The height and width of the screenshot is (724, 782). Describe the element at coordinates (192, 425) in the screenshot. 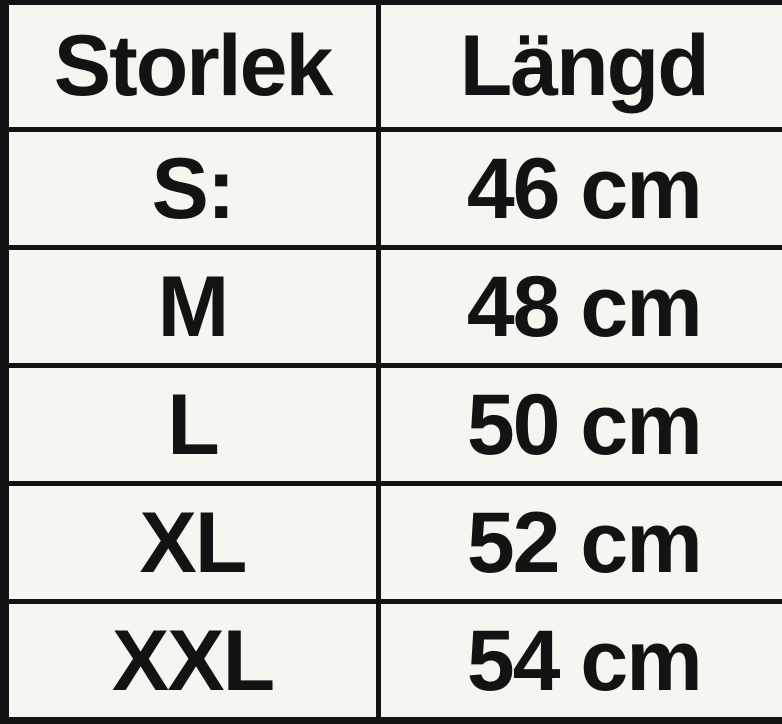

I see `size-cell: L` at that location.